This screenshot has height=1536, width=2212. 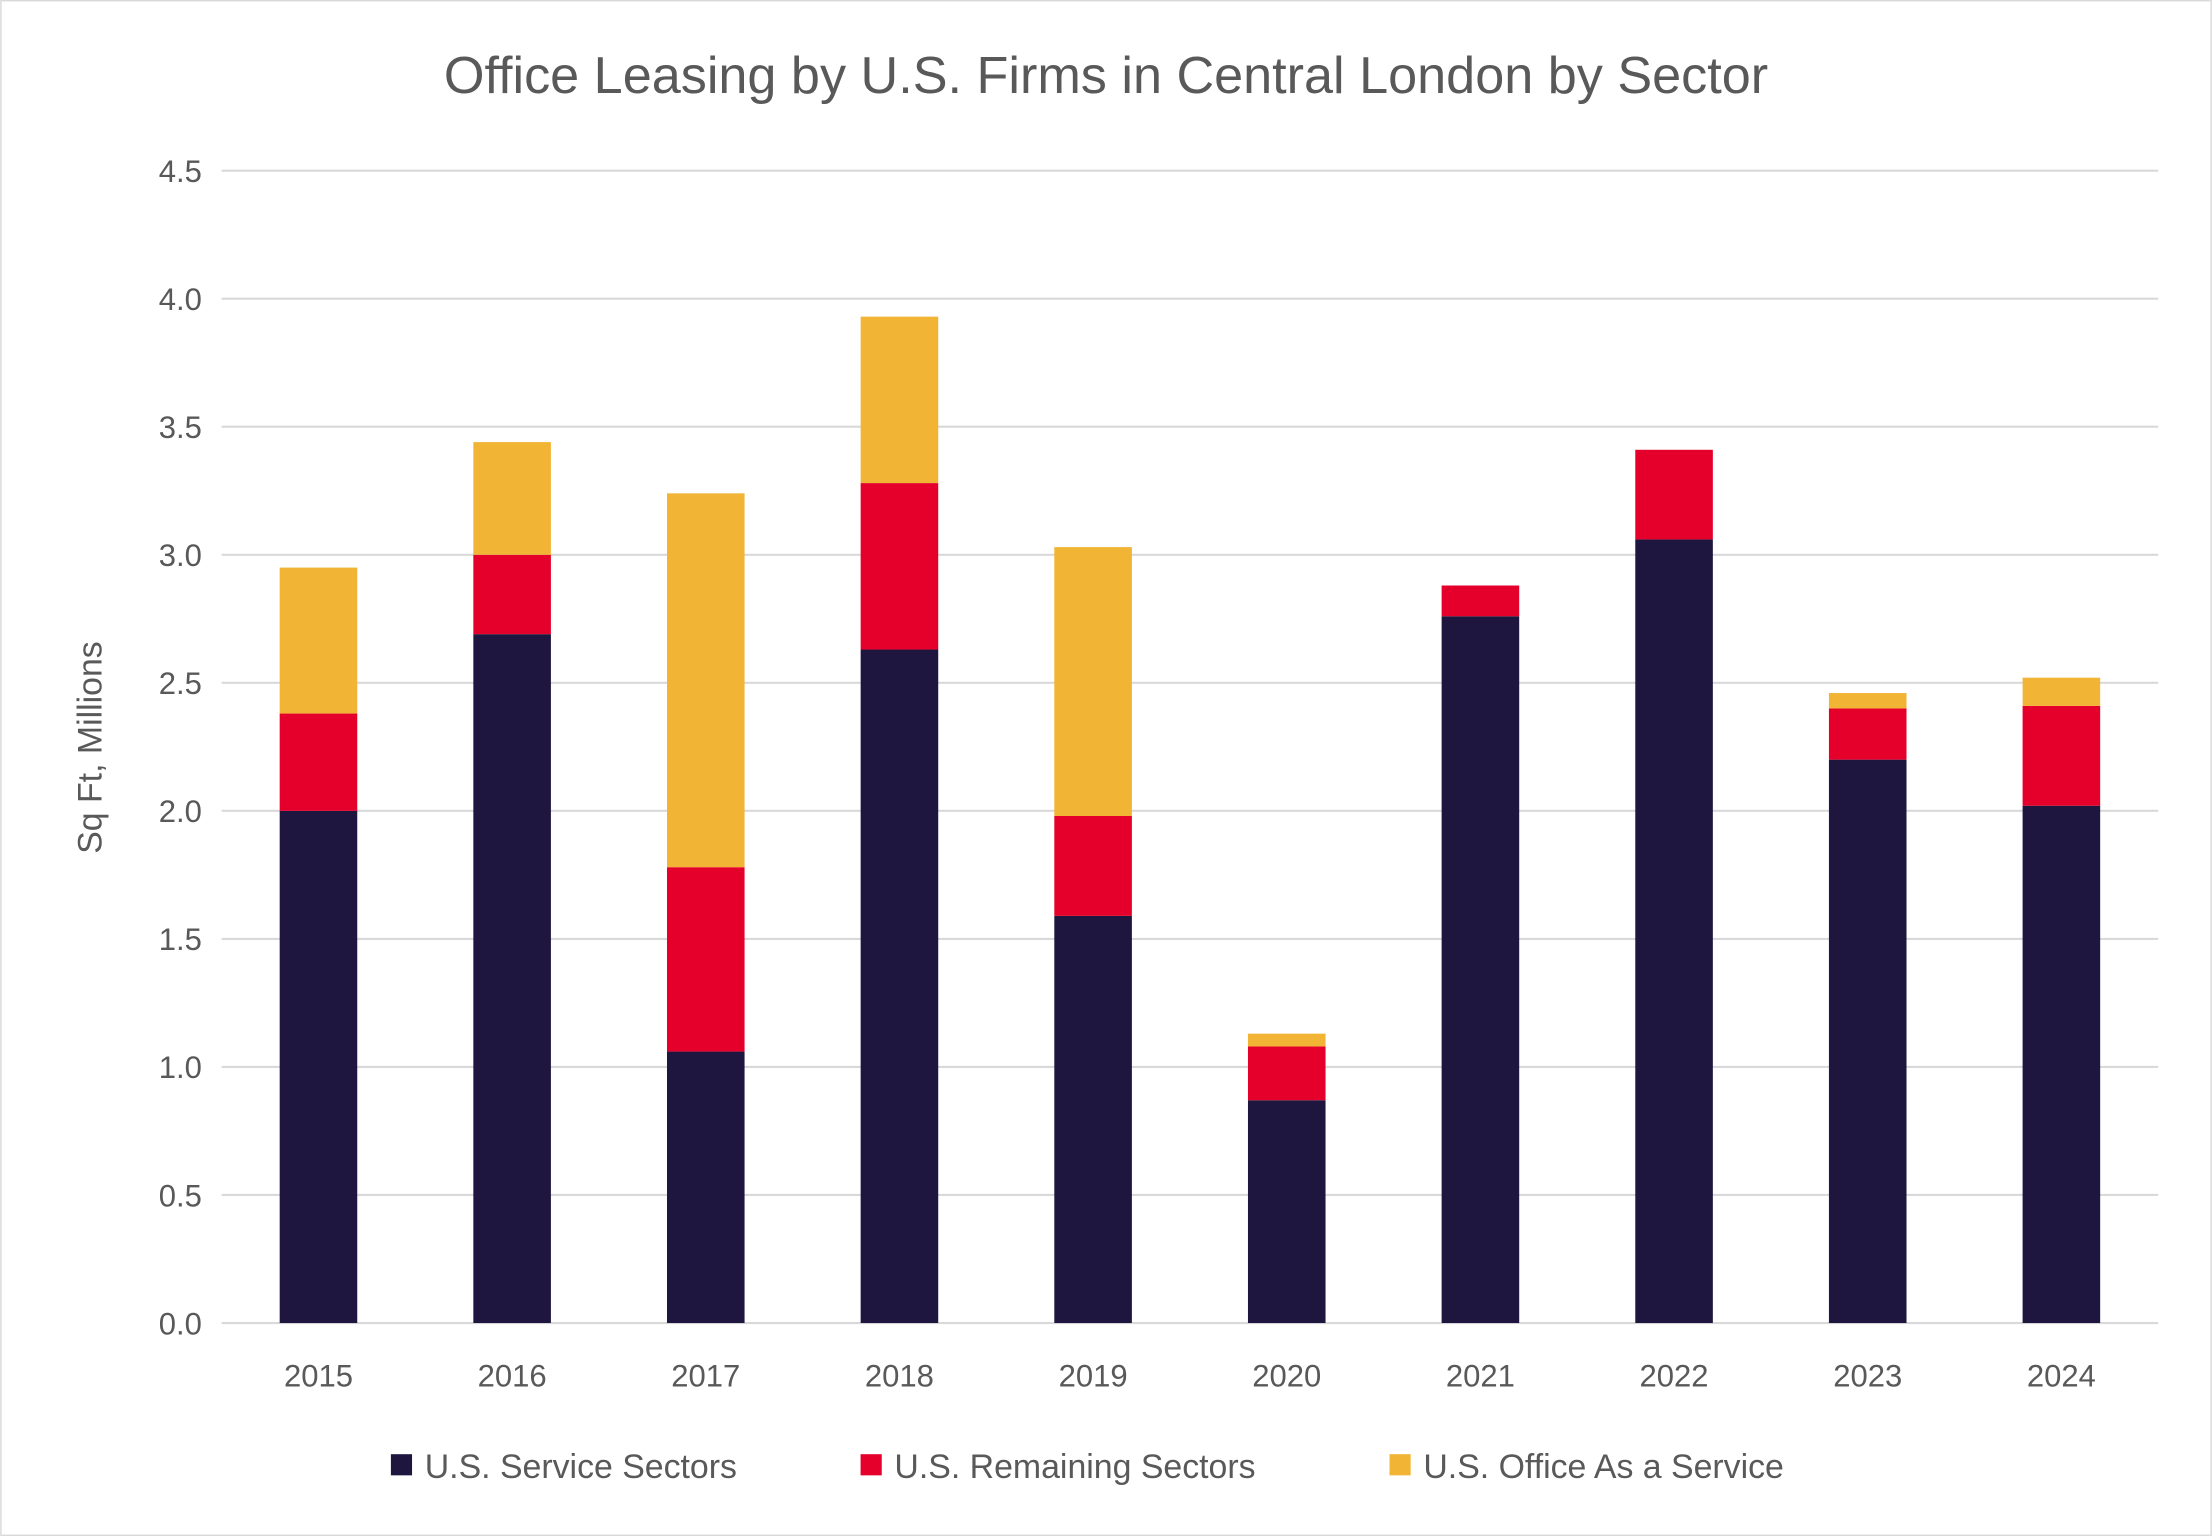 I want to click on x-tick-label: 2015, so click(x=318, y=1375).